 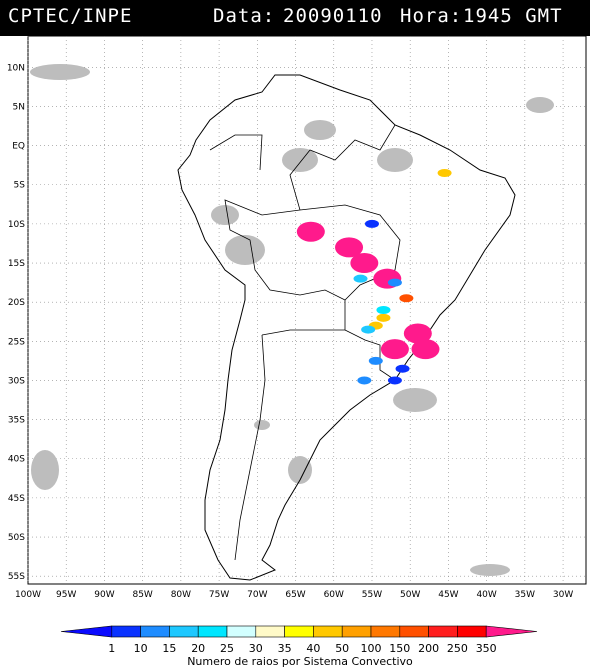 What do you see at coordinates (256, 648) in the screenshot?
I see `legend-tick: 30` at bounding box center [256, 648].